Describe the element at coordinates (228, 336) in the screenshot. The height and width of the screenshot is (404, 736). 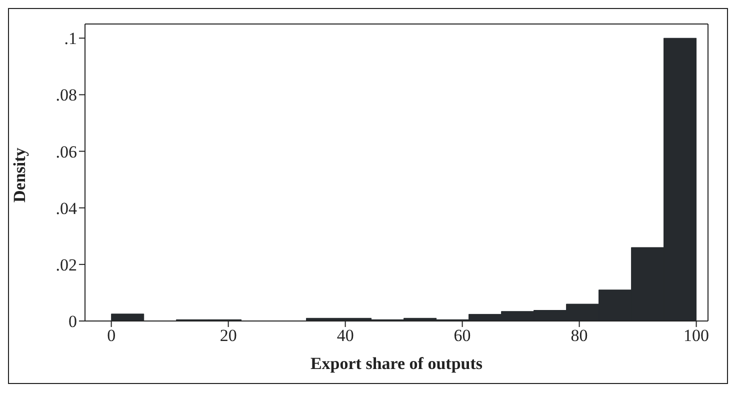
I see `x-tick-label: 20` at that location.